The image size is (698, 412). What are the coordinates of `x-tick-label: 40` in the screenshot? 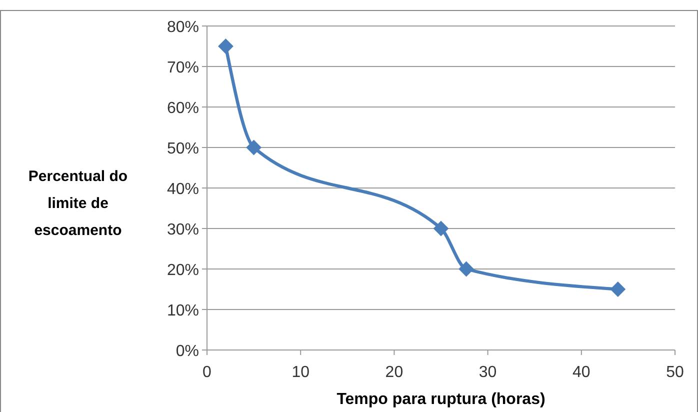 It's located at (581, 372).